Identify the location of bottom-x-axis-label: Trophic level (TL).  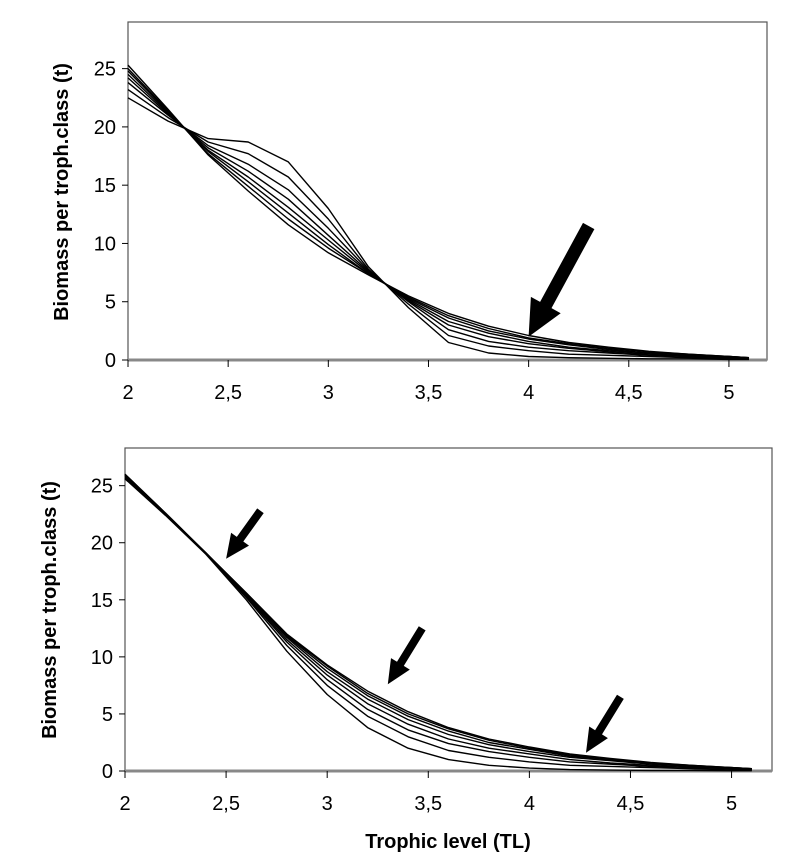
(448, 842).